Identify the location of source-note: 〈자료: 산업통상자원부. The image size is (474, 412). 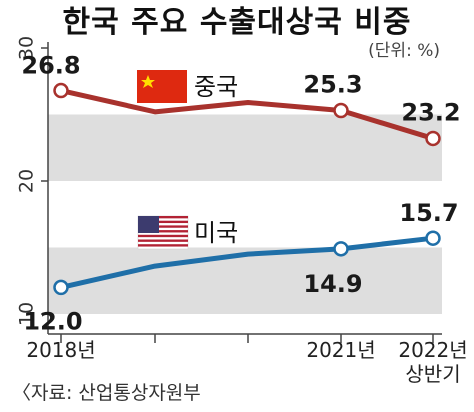
(106, 393).